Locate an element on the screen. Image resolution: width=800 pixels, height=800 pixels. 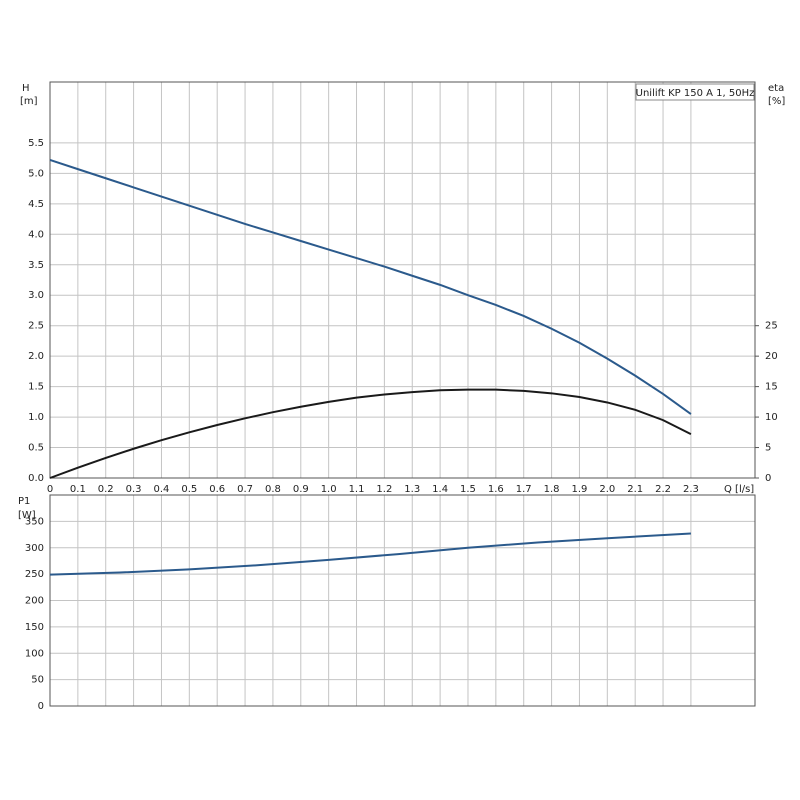
x-tick-label: 1.4 is located at coordinates (440, 489).